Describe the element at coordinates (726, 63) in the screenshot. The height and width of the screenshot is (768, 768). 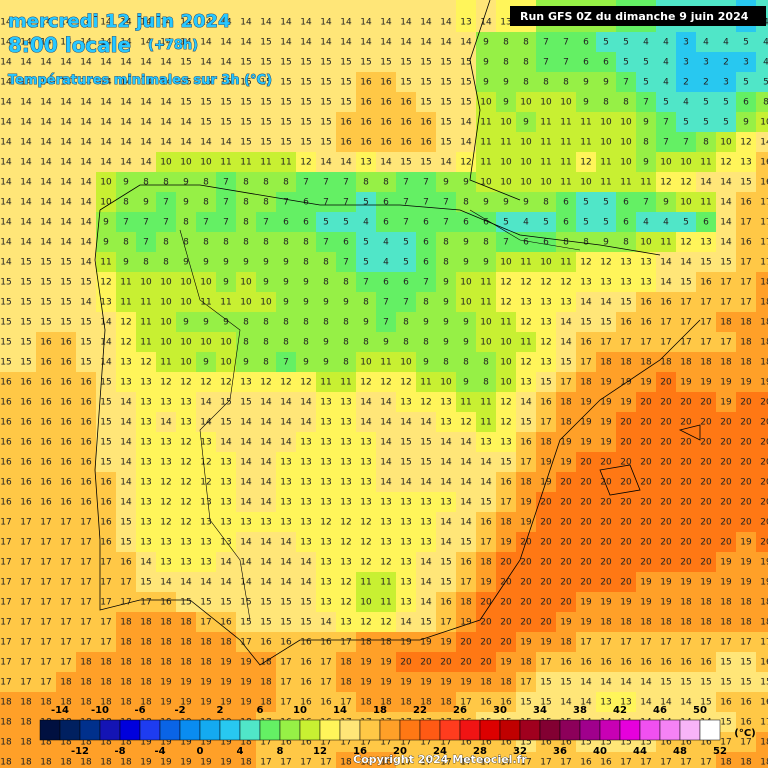
I see `cell-value: 2` at that location.